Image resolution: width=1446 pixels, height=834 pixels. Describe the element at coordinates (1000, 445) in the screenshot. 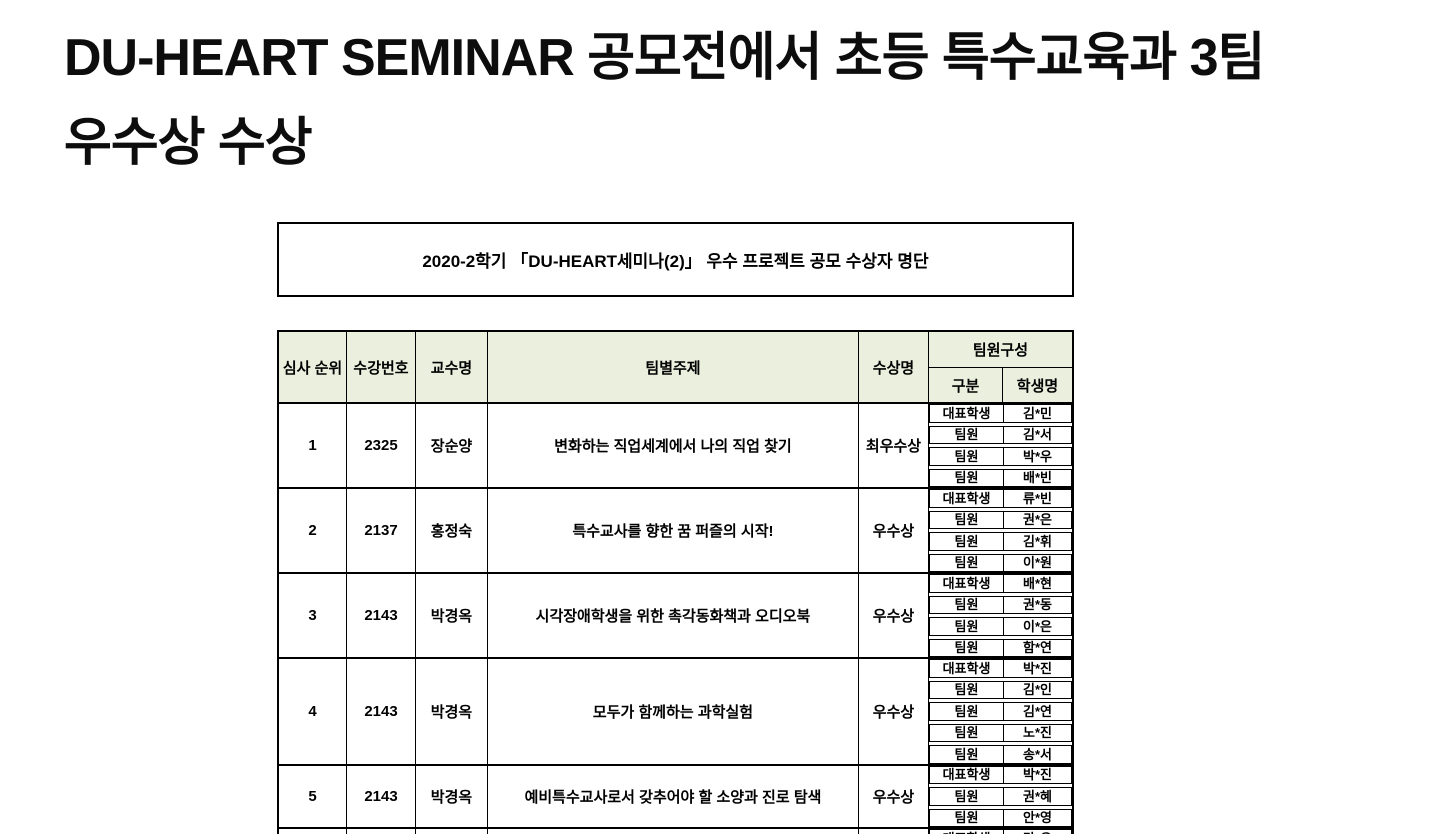

I see `team-members: 대표학생 김*민 팀원 김*서 팀원 박*우 팀원 배*빈` at that location.